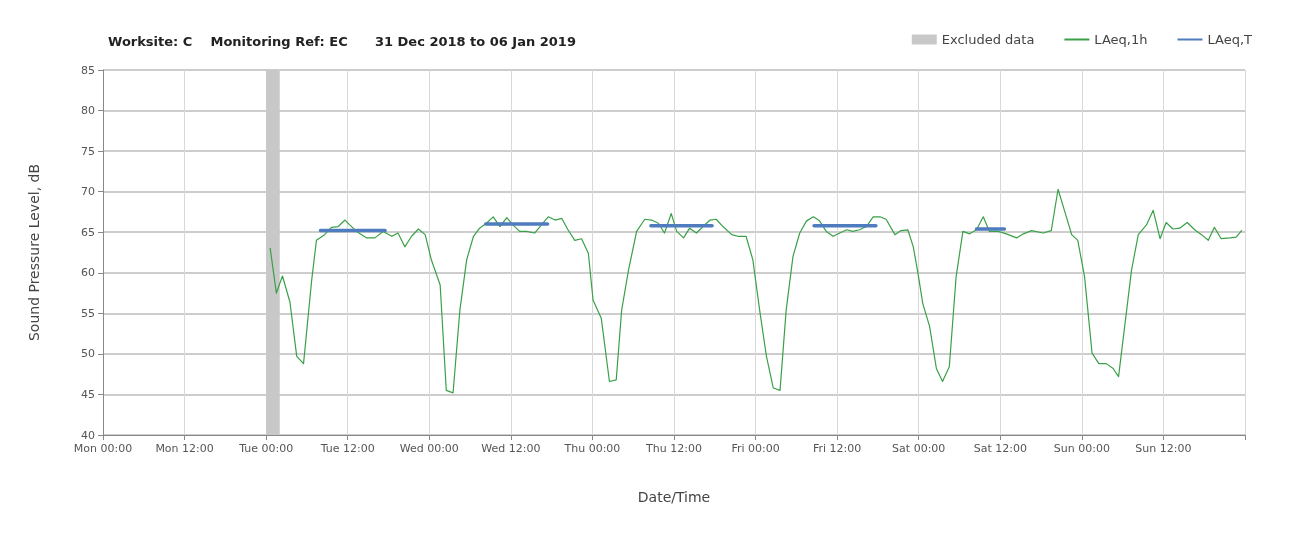  I want to click on y-tick-label: 65, so click(88, 232).